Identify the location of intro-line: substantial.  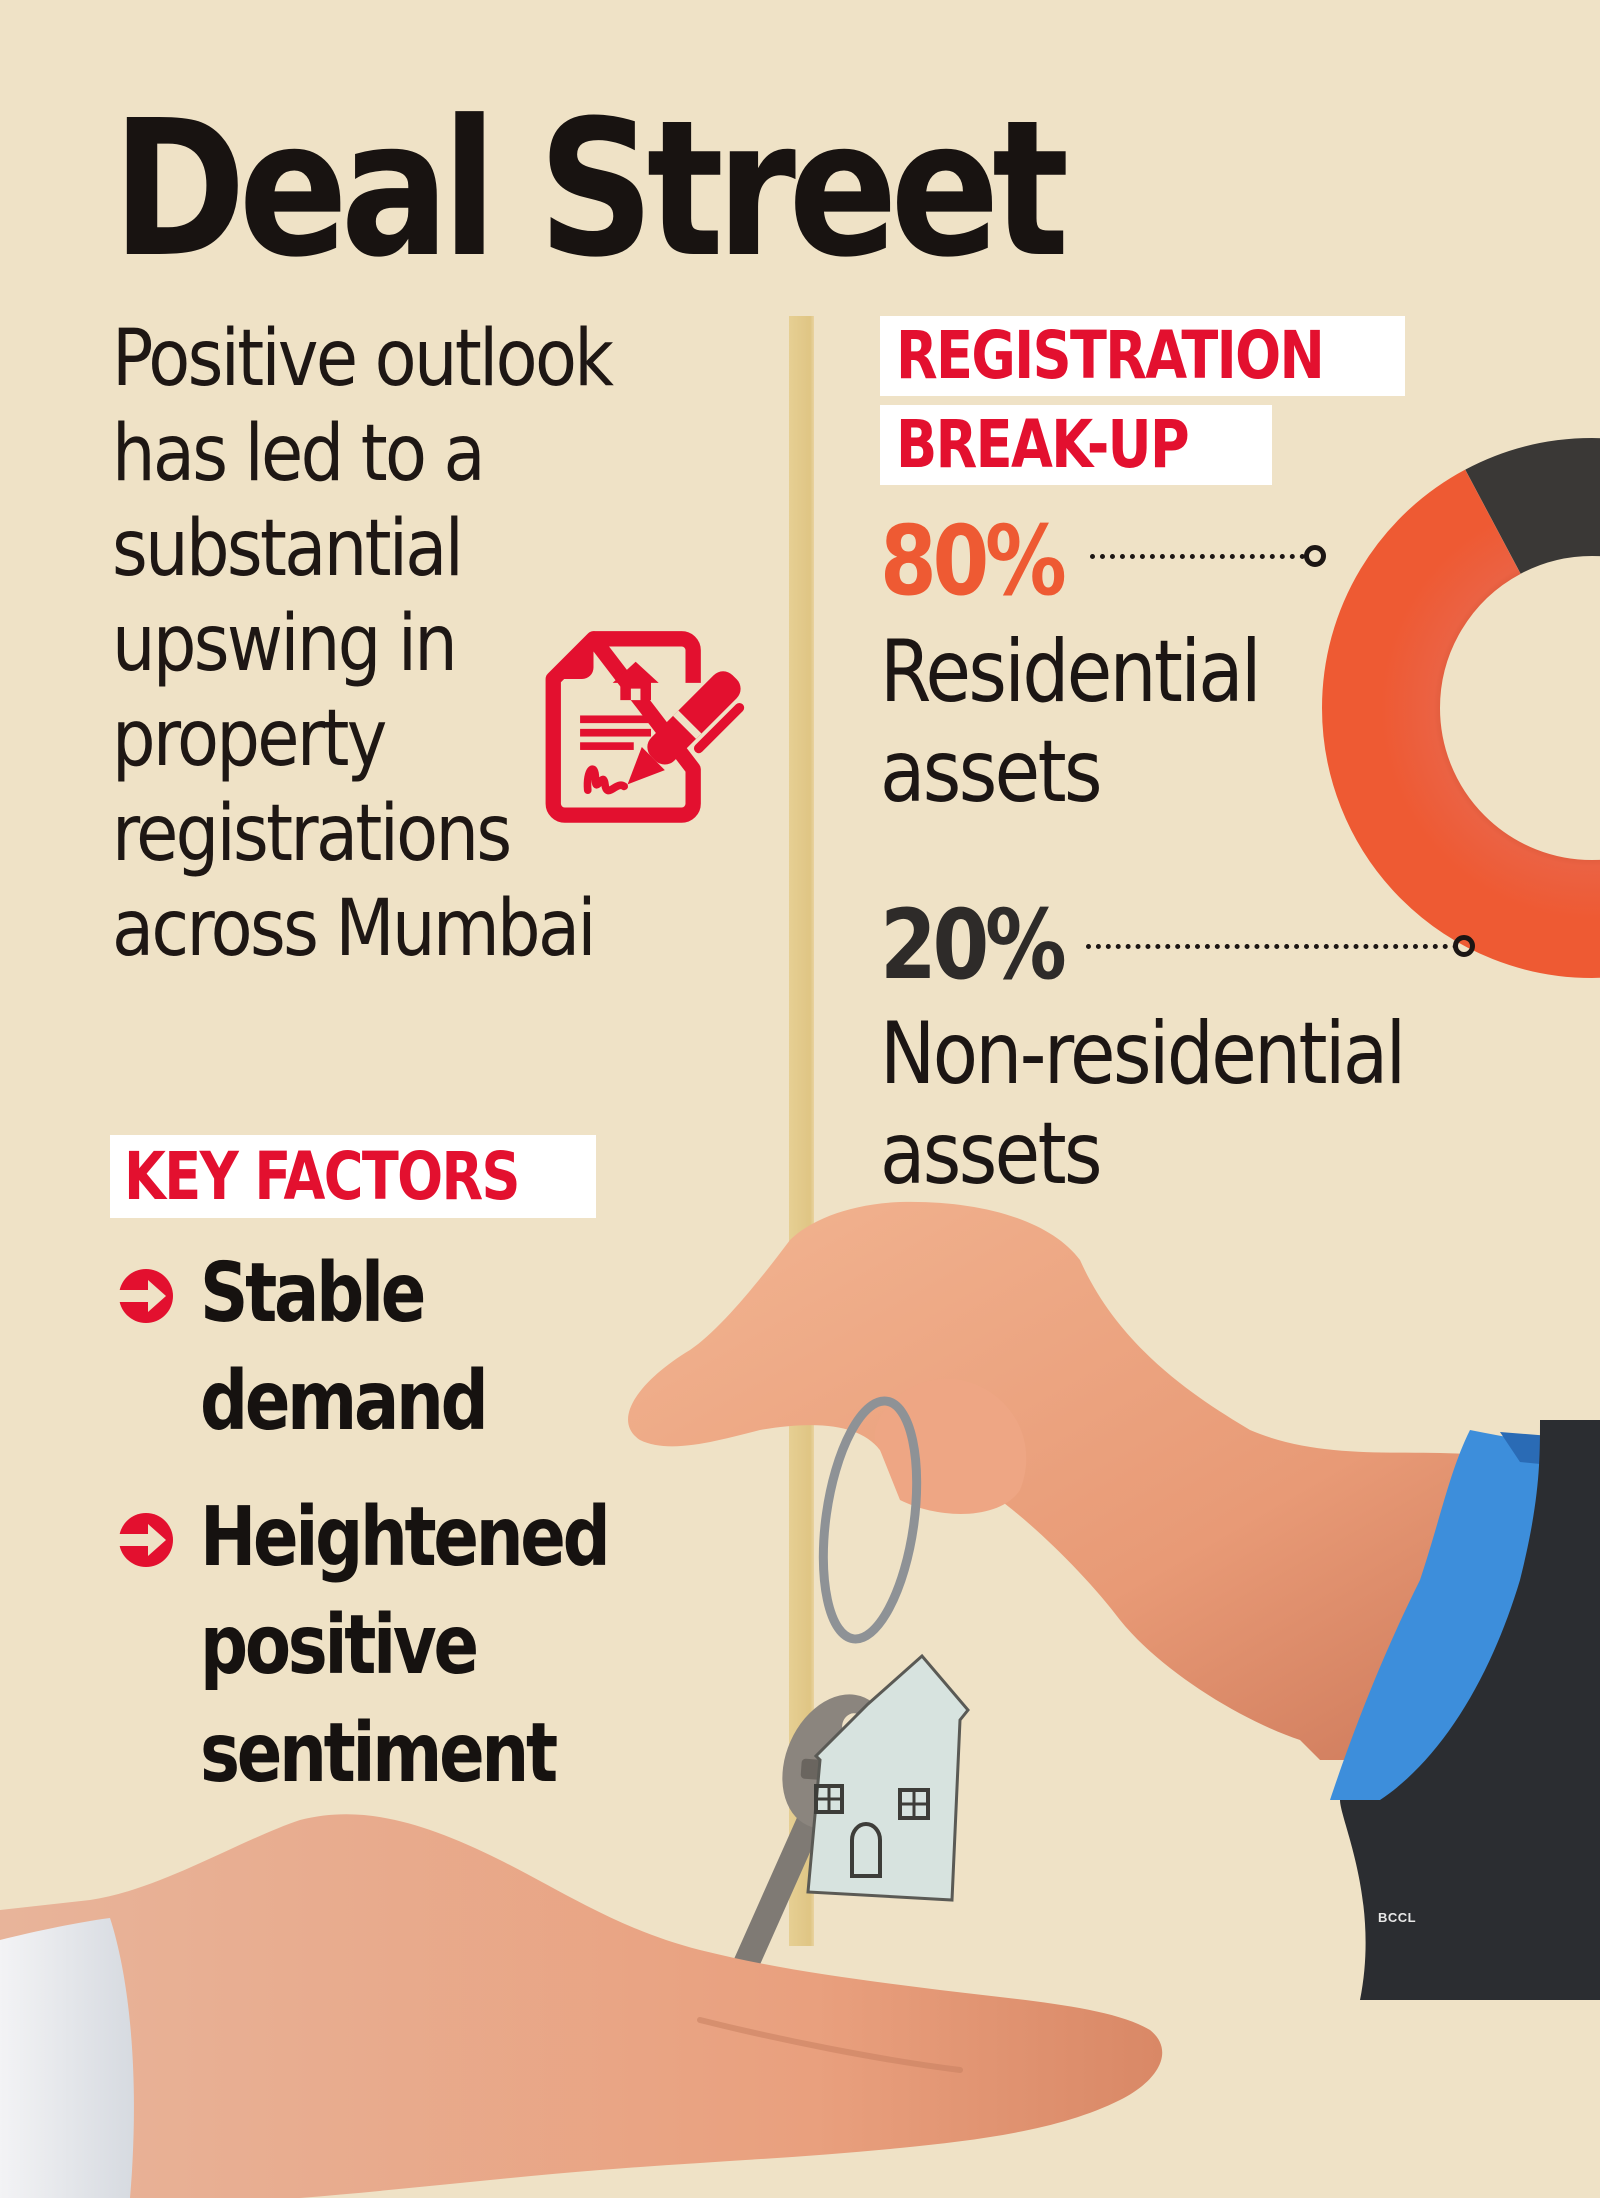
(288, 549).